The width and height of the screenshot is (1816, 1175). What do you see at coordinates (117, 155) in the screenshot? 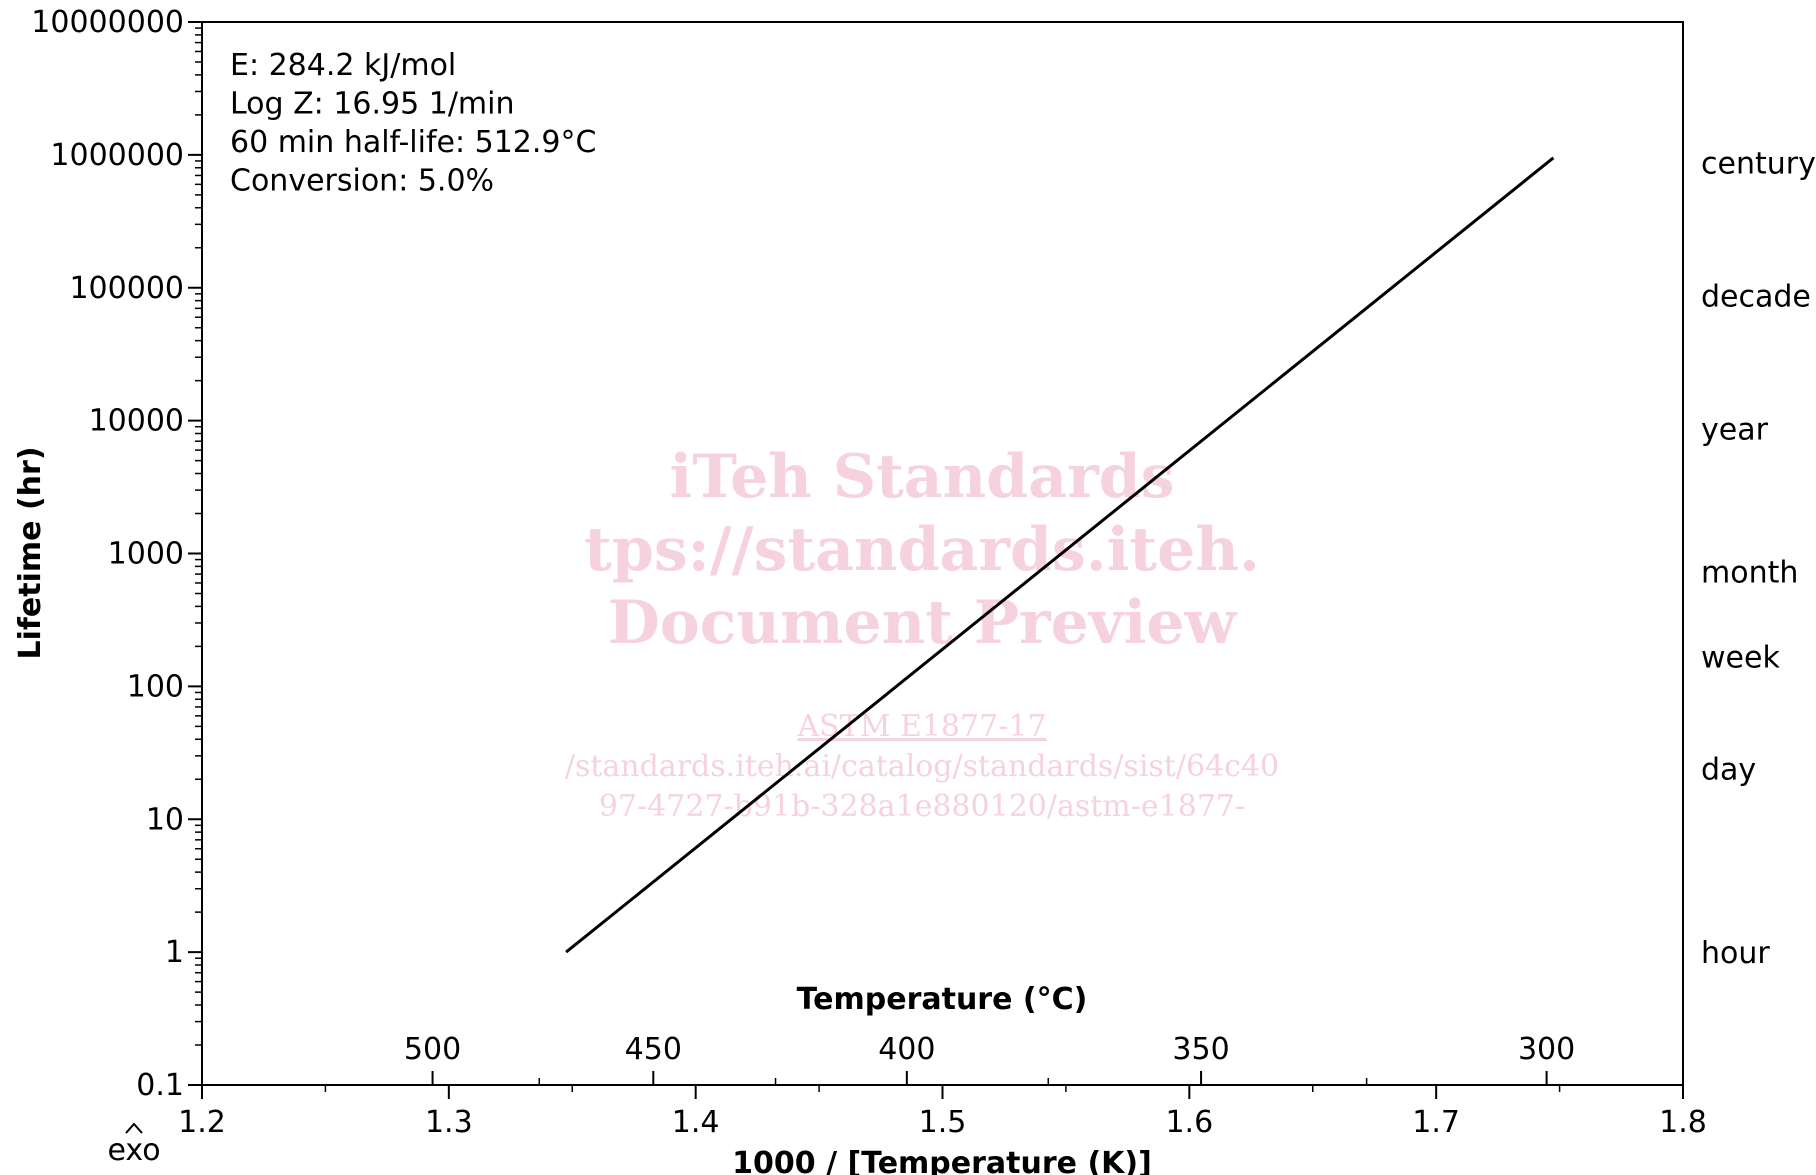
I see `y-tick-label: 1000000` at bounding box center [117, 155].